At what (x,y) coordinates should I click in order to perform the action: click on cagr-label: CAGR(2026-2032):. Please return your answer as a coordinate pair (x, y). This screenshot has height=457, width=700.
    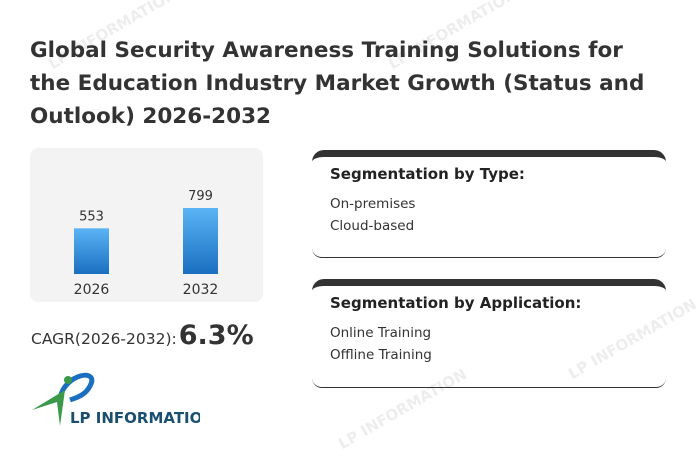
    Looking at the image, I should click on (104, 339).